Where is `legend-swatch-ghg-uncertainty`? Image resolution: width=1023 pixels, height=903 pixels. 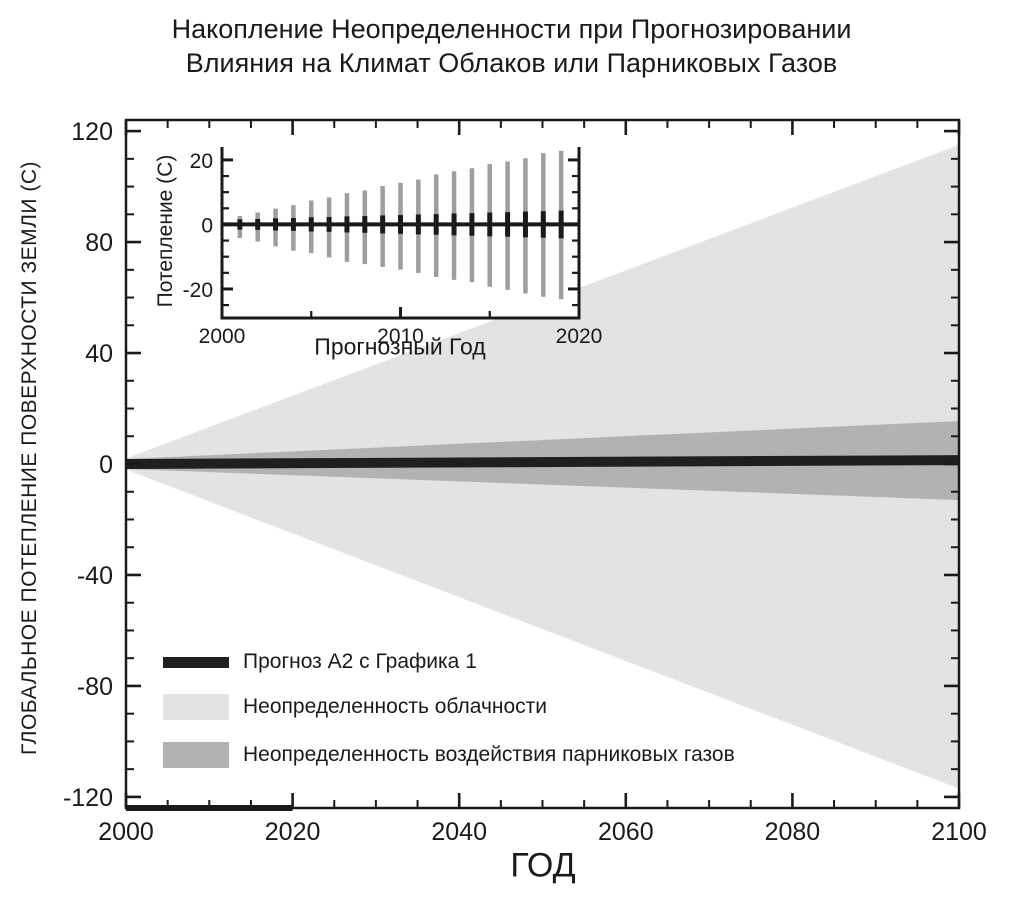
legend-swatch-ghg-uncertainty is located at coordinates (196, 754).